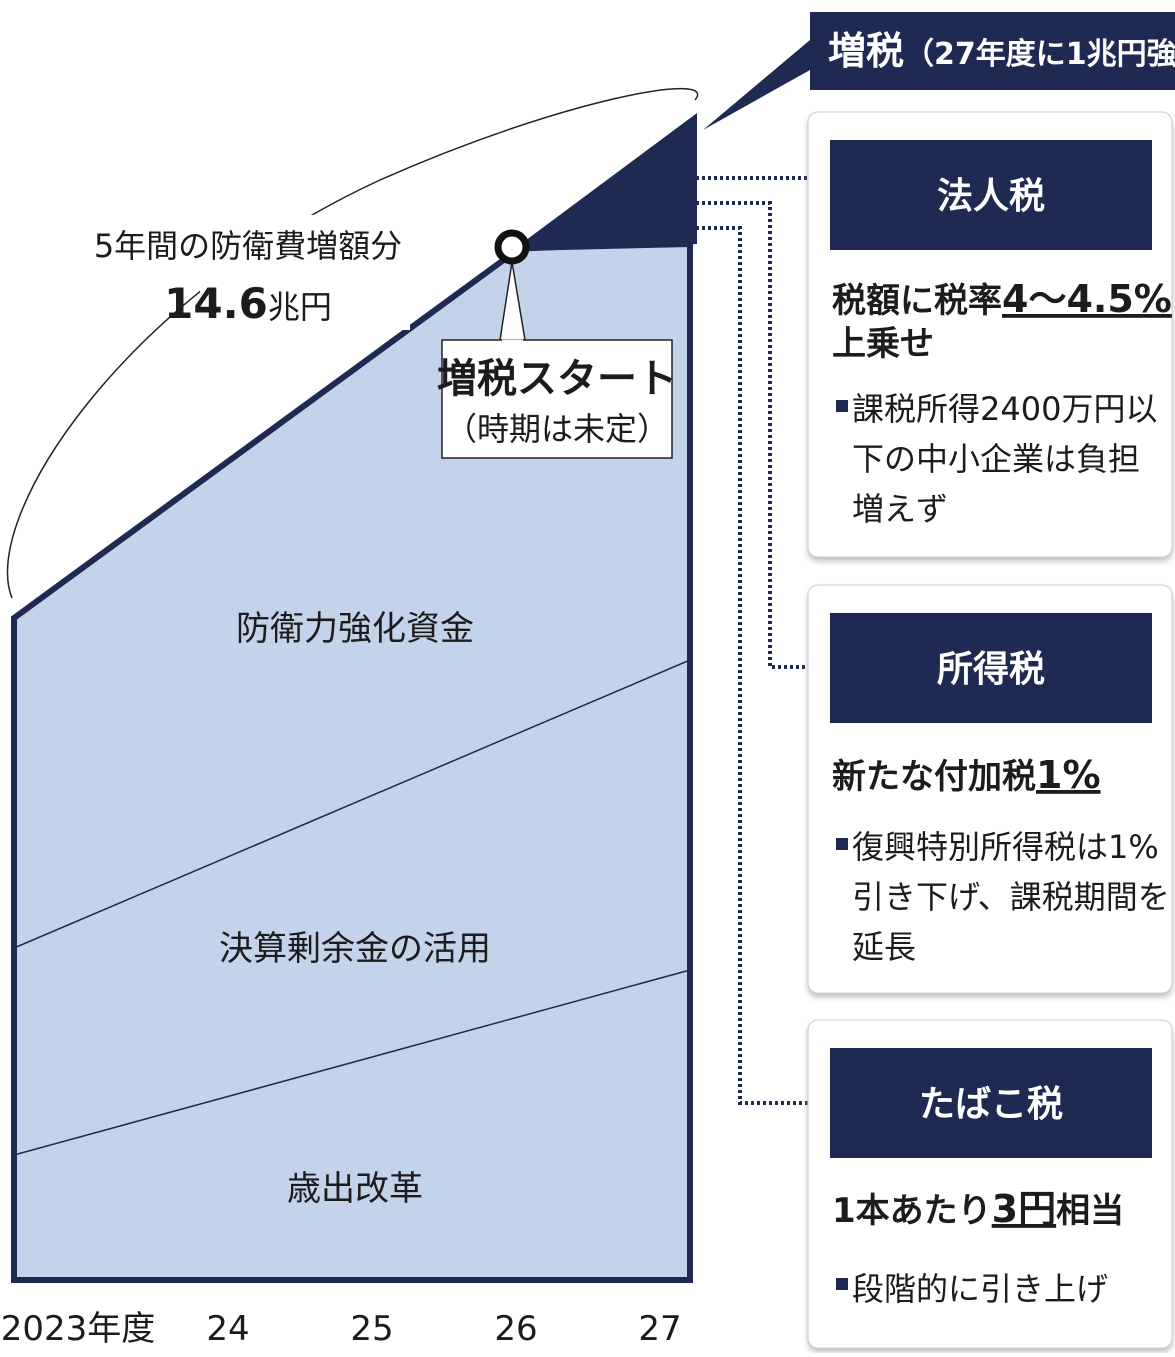 The height and width of the screenshot is (1357, 1175). I want to click on panel: 所得税 新たな付加税1% 復興特別所得税は1% 引き下げ、課税期間を 延長, so click(990, 789).